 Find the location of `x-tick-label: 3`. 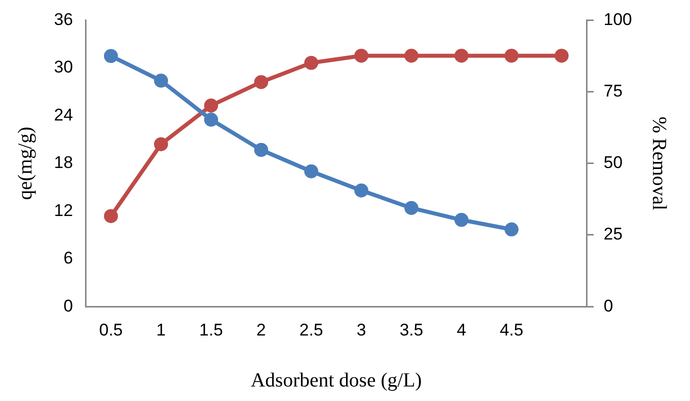

x-tick-label: 3 is located at coordinates (361, 330).